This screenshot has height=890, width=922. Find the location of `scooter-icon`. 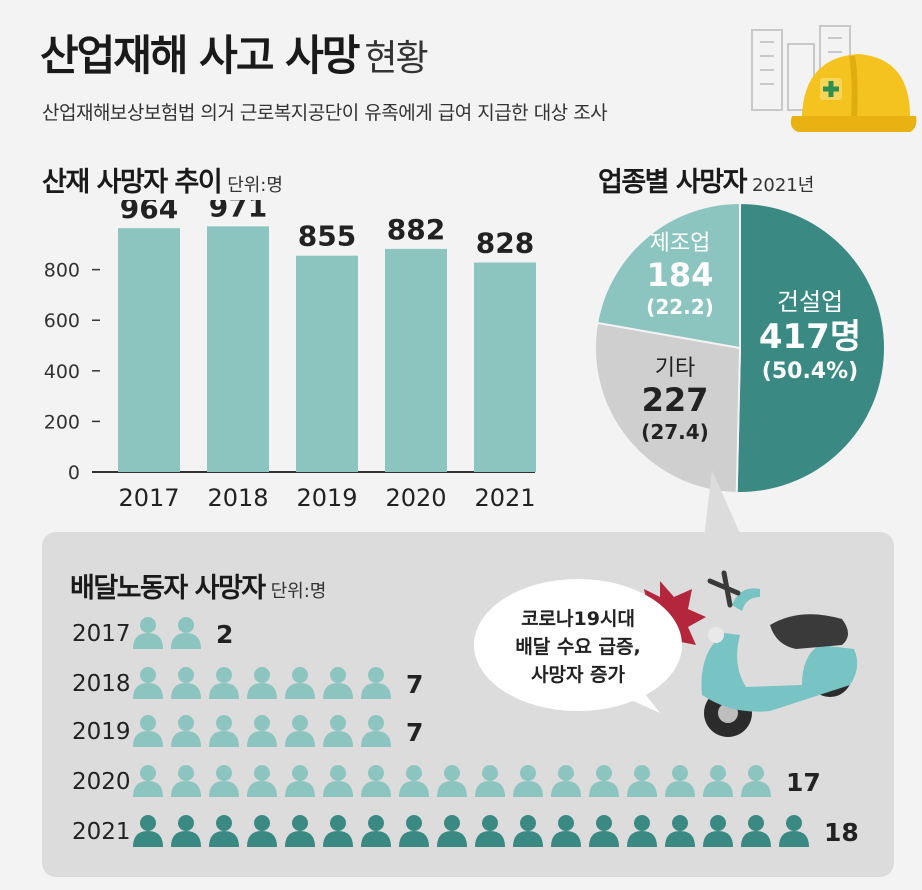

scooter-icon is located at coordinates (779, 653).